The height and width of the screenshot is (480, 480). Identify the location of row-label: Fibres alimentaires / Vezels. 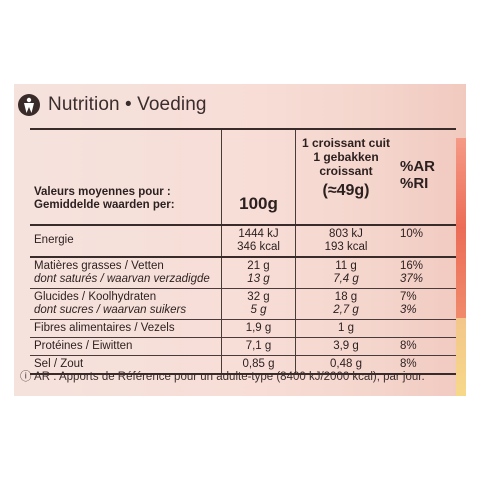
(126, 328).